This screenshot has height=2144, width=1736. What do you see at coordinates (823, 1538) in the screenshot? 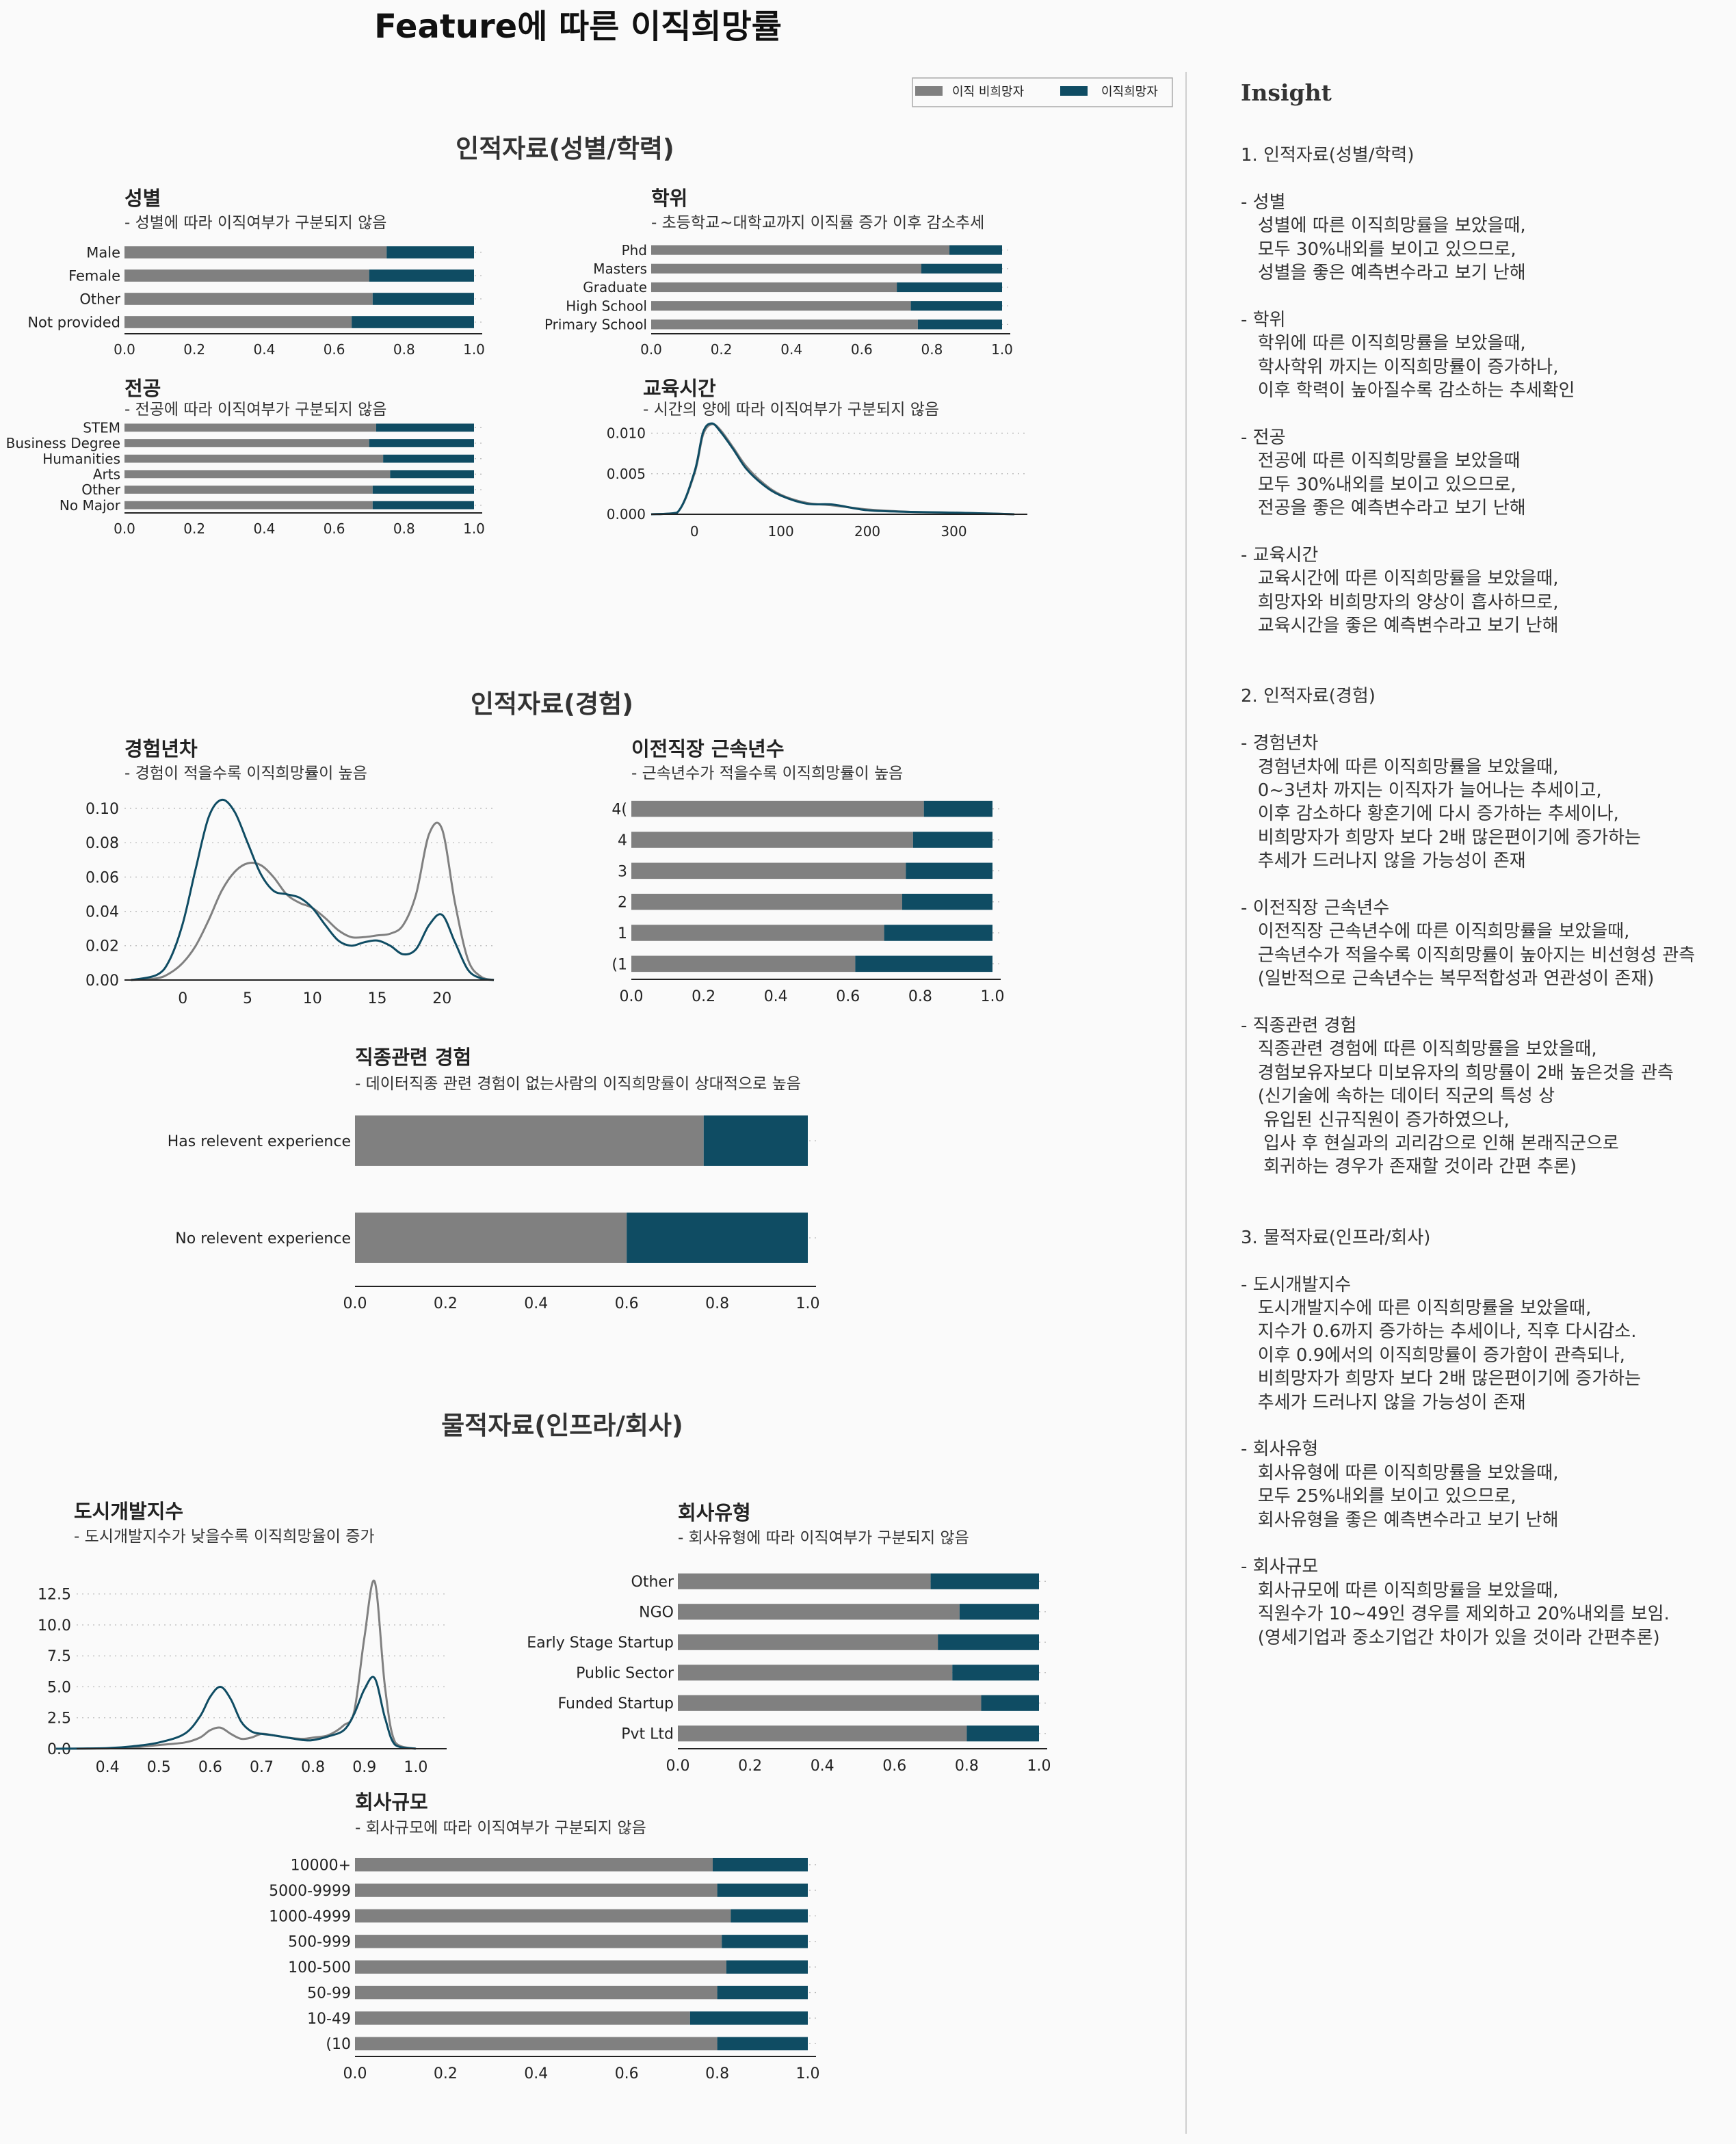
I see `chart-subtitle: - 회사유형에 따라 이직여부가 구분되지 않음` at bounding box center [823, 1538].